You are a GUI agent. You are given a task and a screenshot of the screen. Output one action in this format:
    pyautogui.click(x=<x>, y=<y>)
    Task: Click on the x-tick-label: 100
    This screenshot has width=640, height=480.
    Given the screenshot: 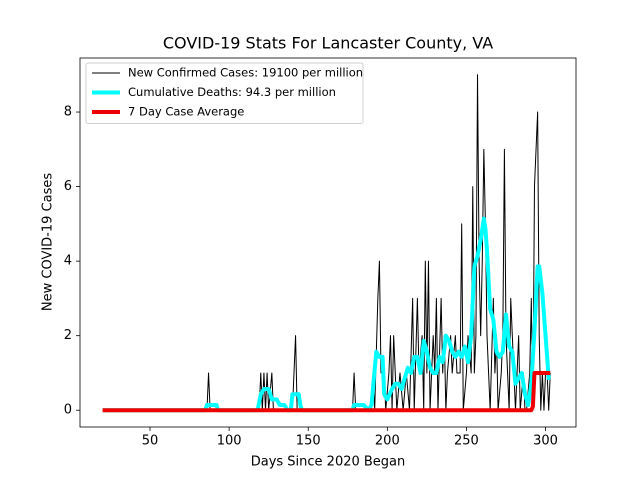 What is the action you would take?
    pyautogui.click(x=229, y=441)
    